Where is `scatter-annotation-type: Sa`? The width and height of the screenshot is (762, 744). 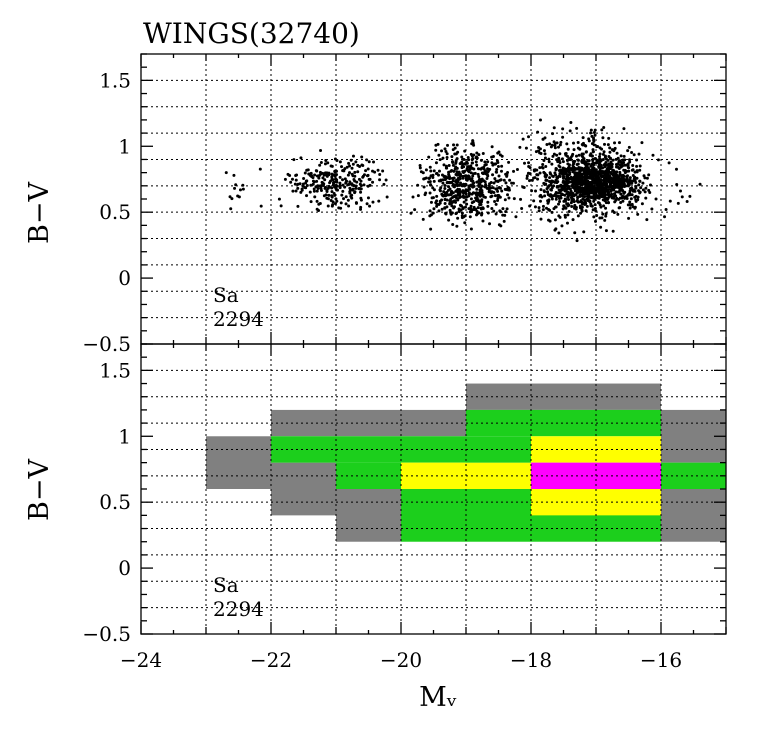 scatter-annotation-type: Sa is located at coordinates (226, 295).